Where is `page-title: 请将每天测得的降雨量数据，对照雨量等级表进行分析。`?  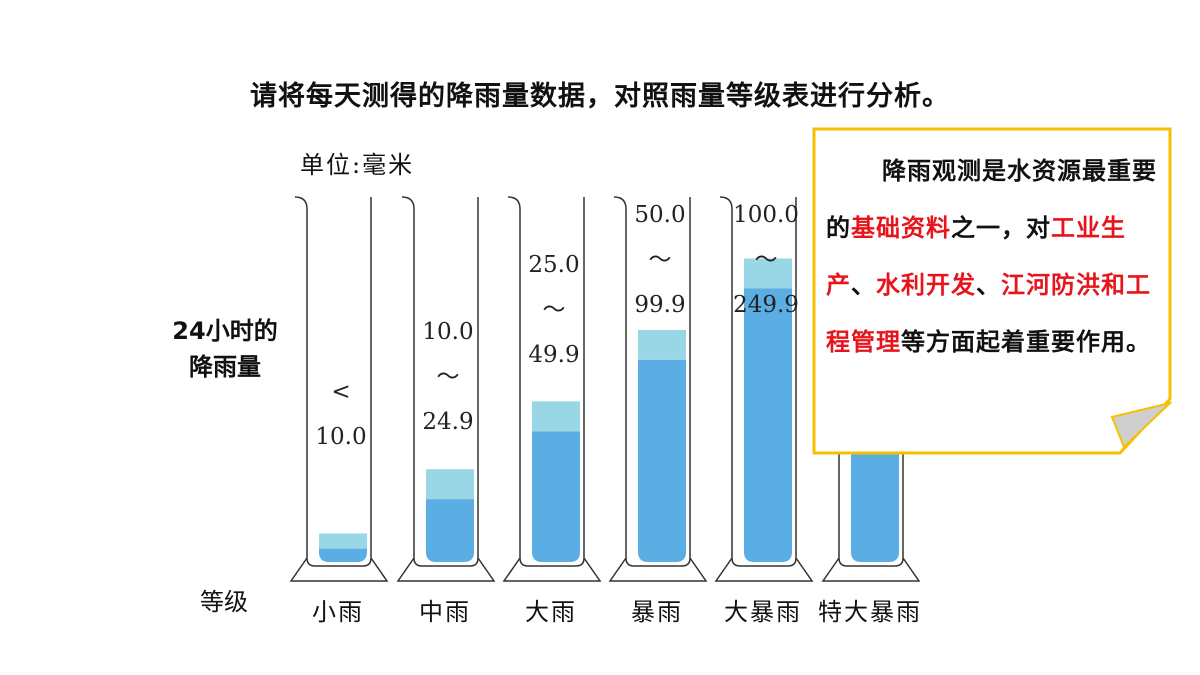 page-title: 请将每天测得的降雨量数据，对照雨量等级表进行分析。 is located at coordinates (600, 96).